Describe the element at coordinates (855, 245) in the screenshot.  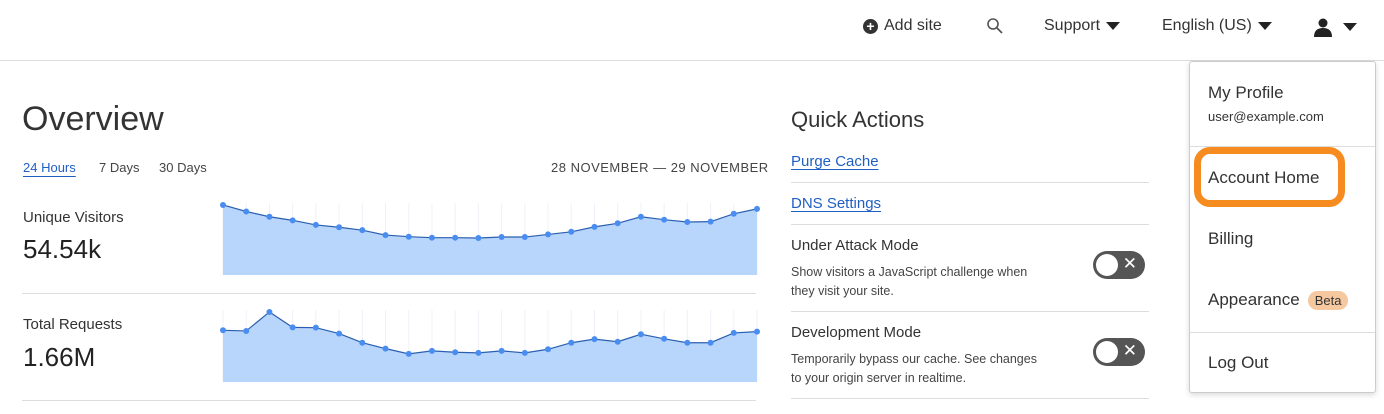
I see `under-attack-title: Under Attack Mode` at that location.